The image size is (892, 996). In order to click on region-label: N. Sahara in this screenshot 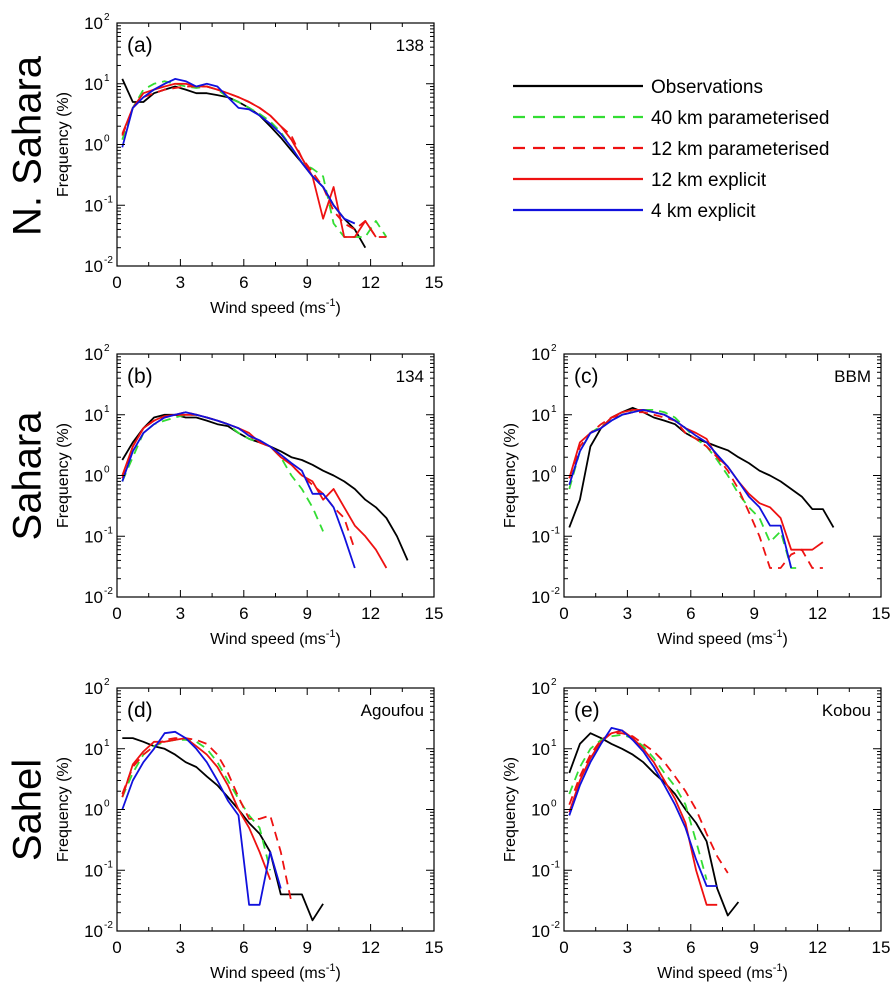, I will do `click(28, 145)`.